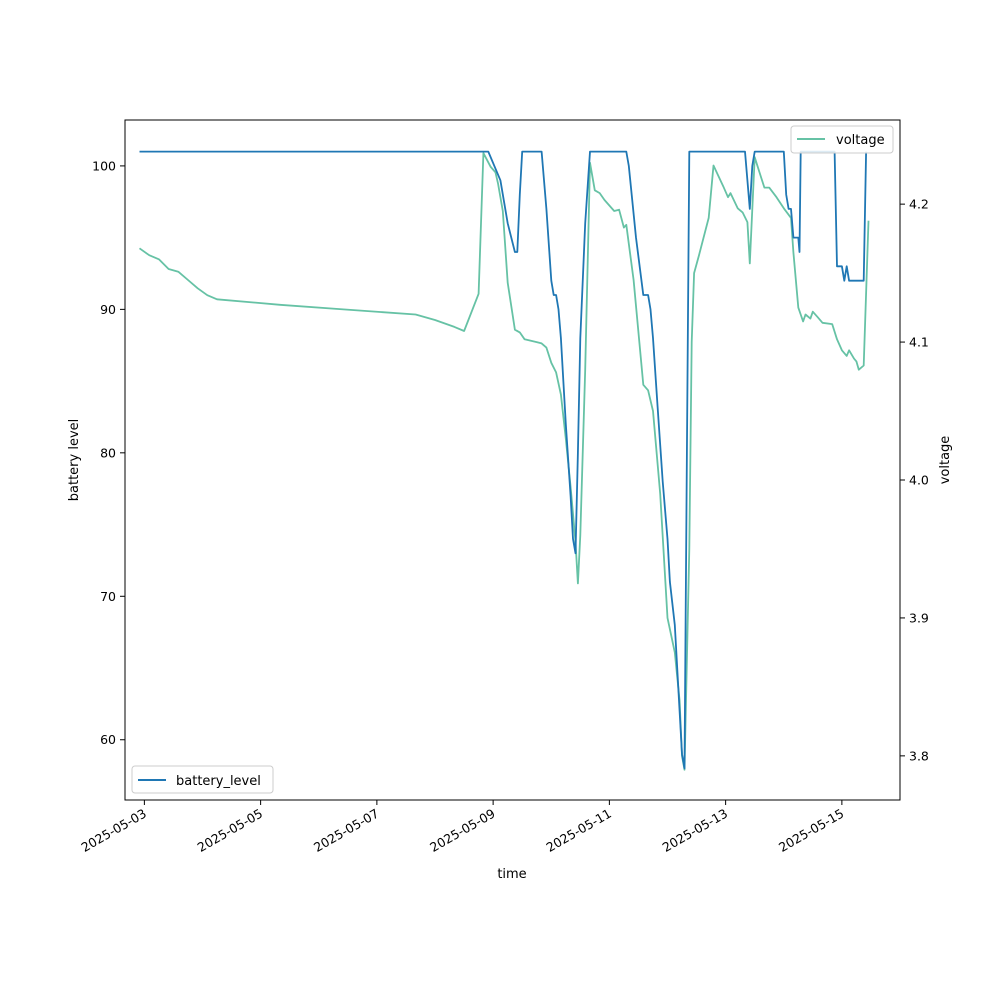 The height and width of the screenshot is (1004, 1000). I want to click on legend-voltage: voltage, so click(842, 139).